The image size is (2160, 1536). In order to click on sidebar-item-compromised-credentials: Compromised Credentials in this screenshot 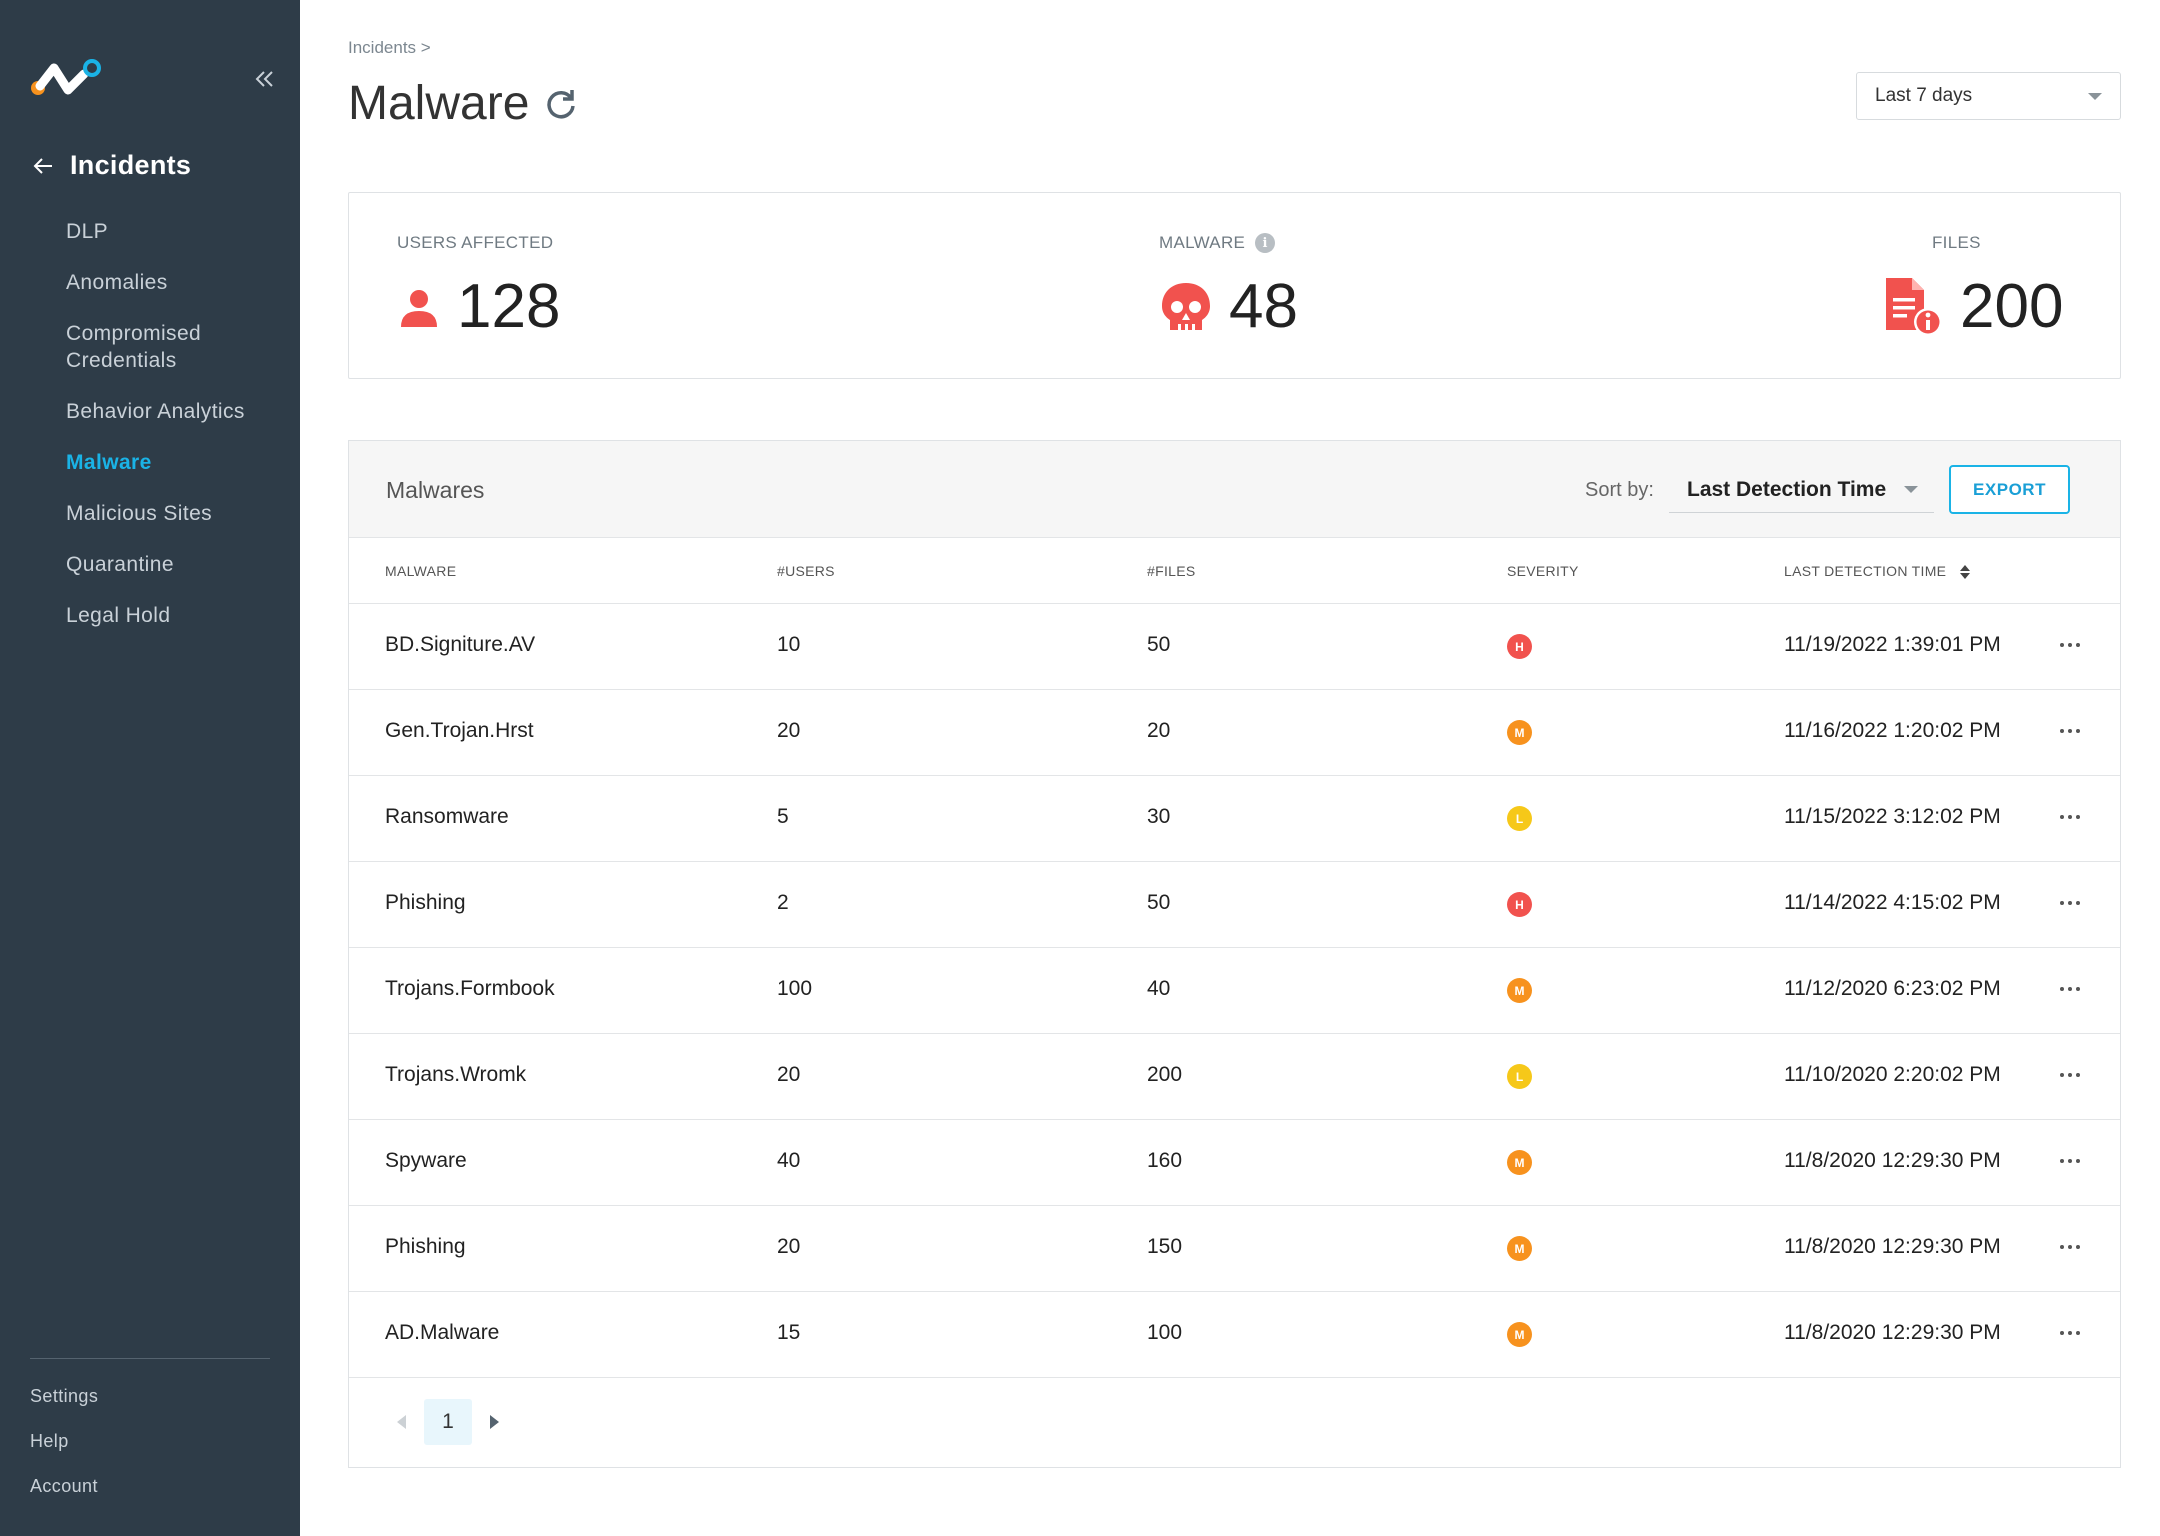, I will do `click(134, 347)`.